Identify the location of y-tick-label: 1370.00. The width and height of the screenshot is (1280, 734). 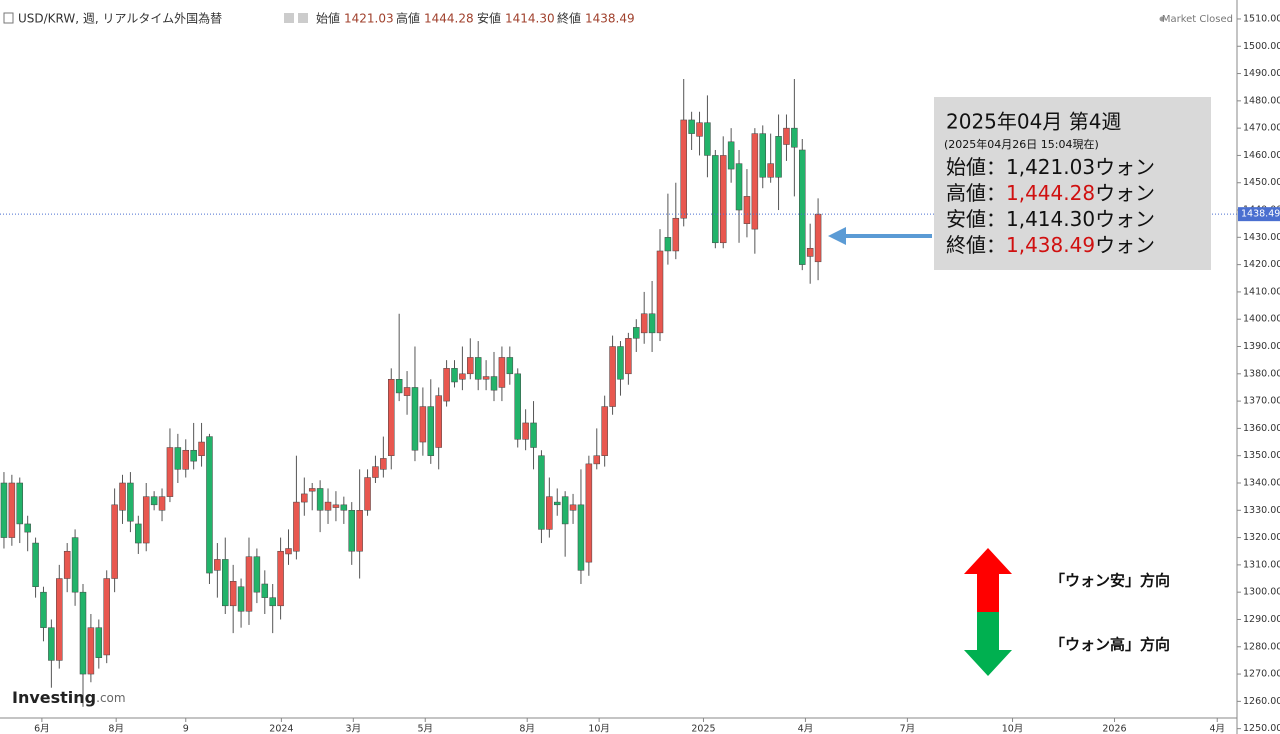
(1261, 401).